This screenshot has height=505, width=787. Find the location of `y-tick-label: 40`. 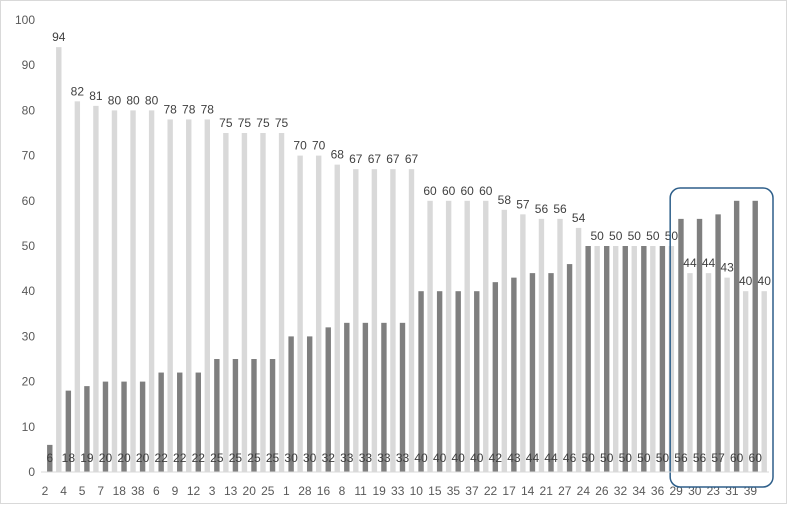

y-tick-label: 40 is located at coordinates (29, 291).